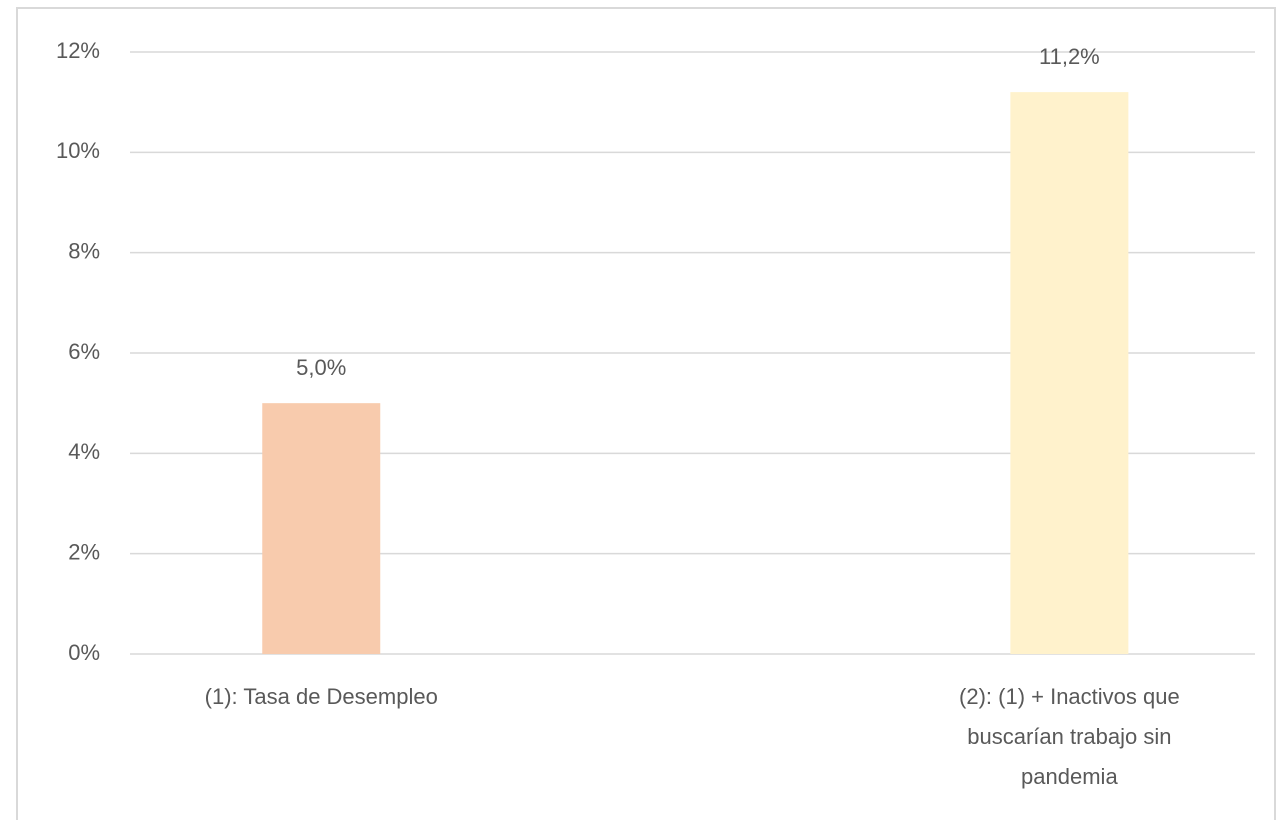 This screenshot has height=820, width=1280. What do you see at coordinates (1069, 56) in the screenshot?
I see `data-label: 11,2%` at bounding box center [1069, 56].